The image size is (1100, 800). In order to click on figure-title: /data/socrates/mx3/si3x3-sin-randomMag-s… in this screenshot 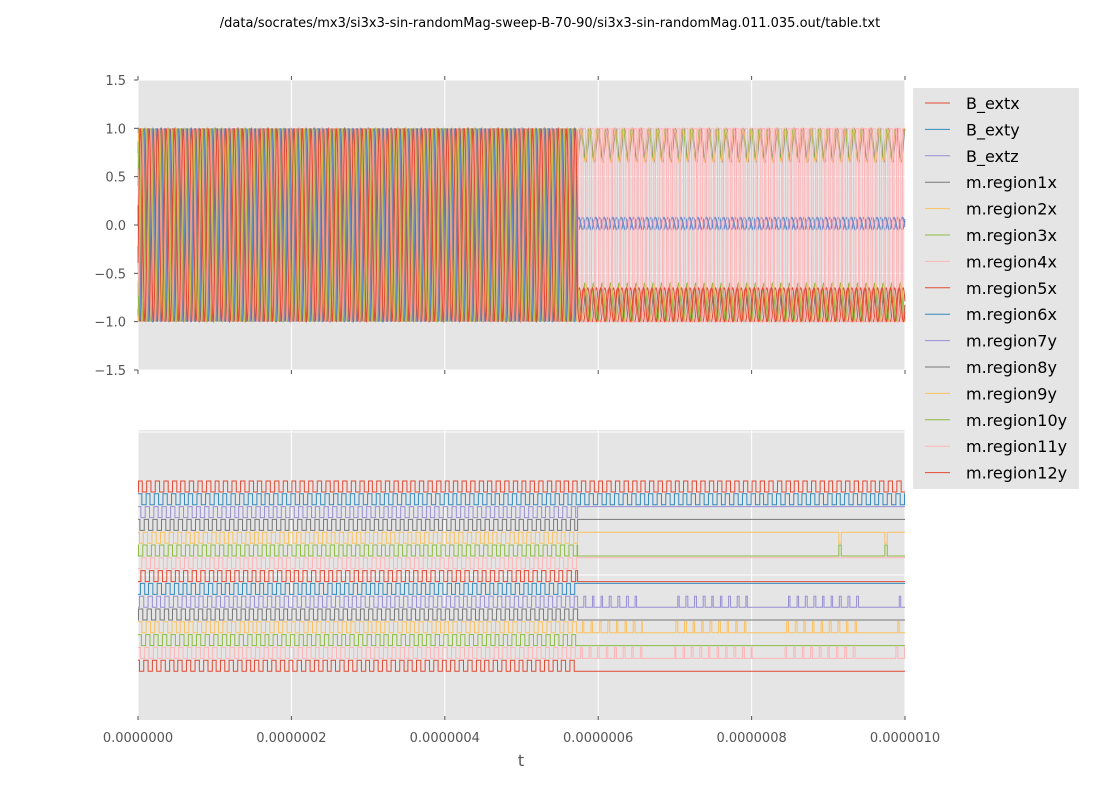, I will do `click(550, 23)`.